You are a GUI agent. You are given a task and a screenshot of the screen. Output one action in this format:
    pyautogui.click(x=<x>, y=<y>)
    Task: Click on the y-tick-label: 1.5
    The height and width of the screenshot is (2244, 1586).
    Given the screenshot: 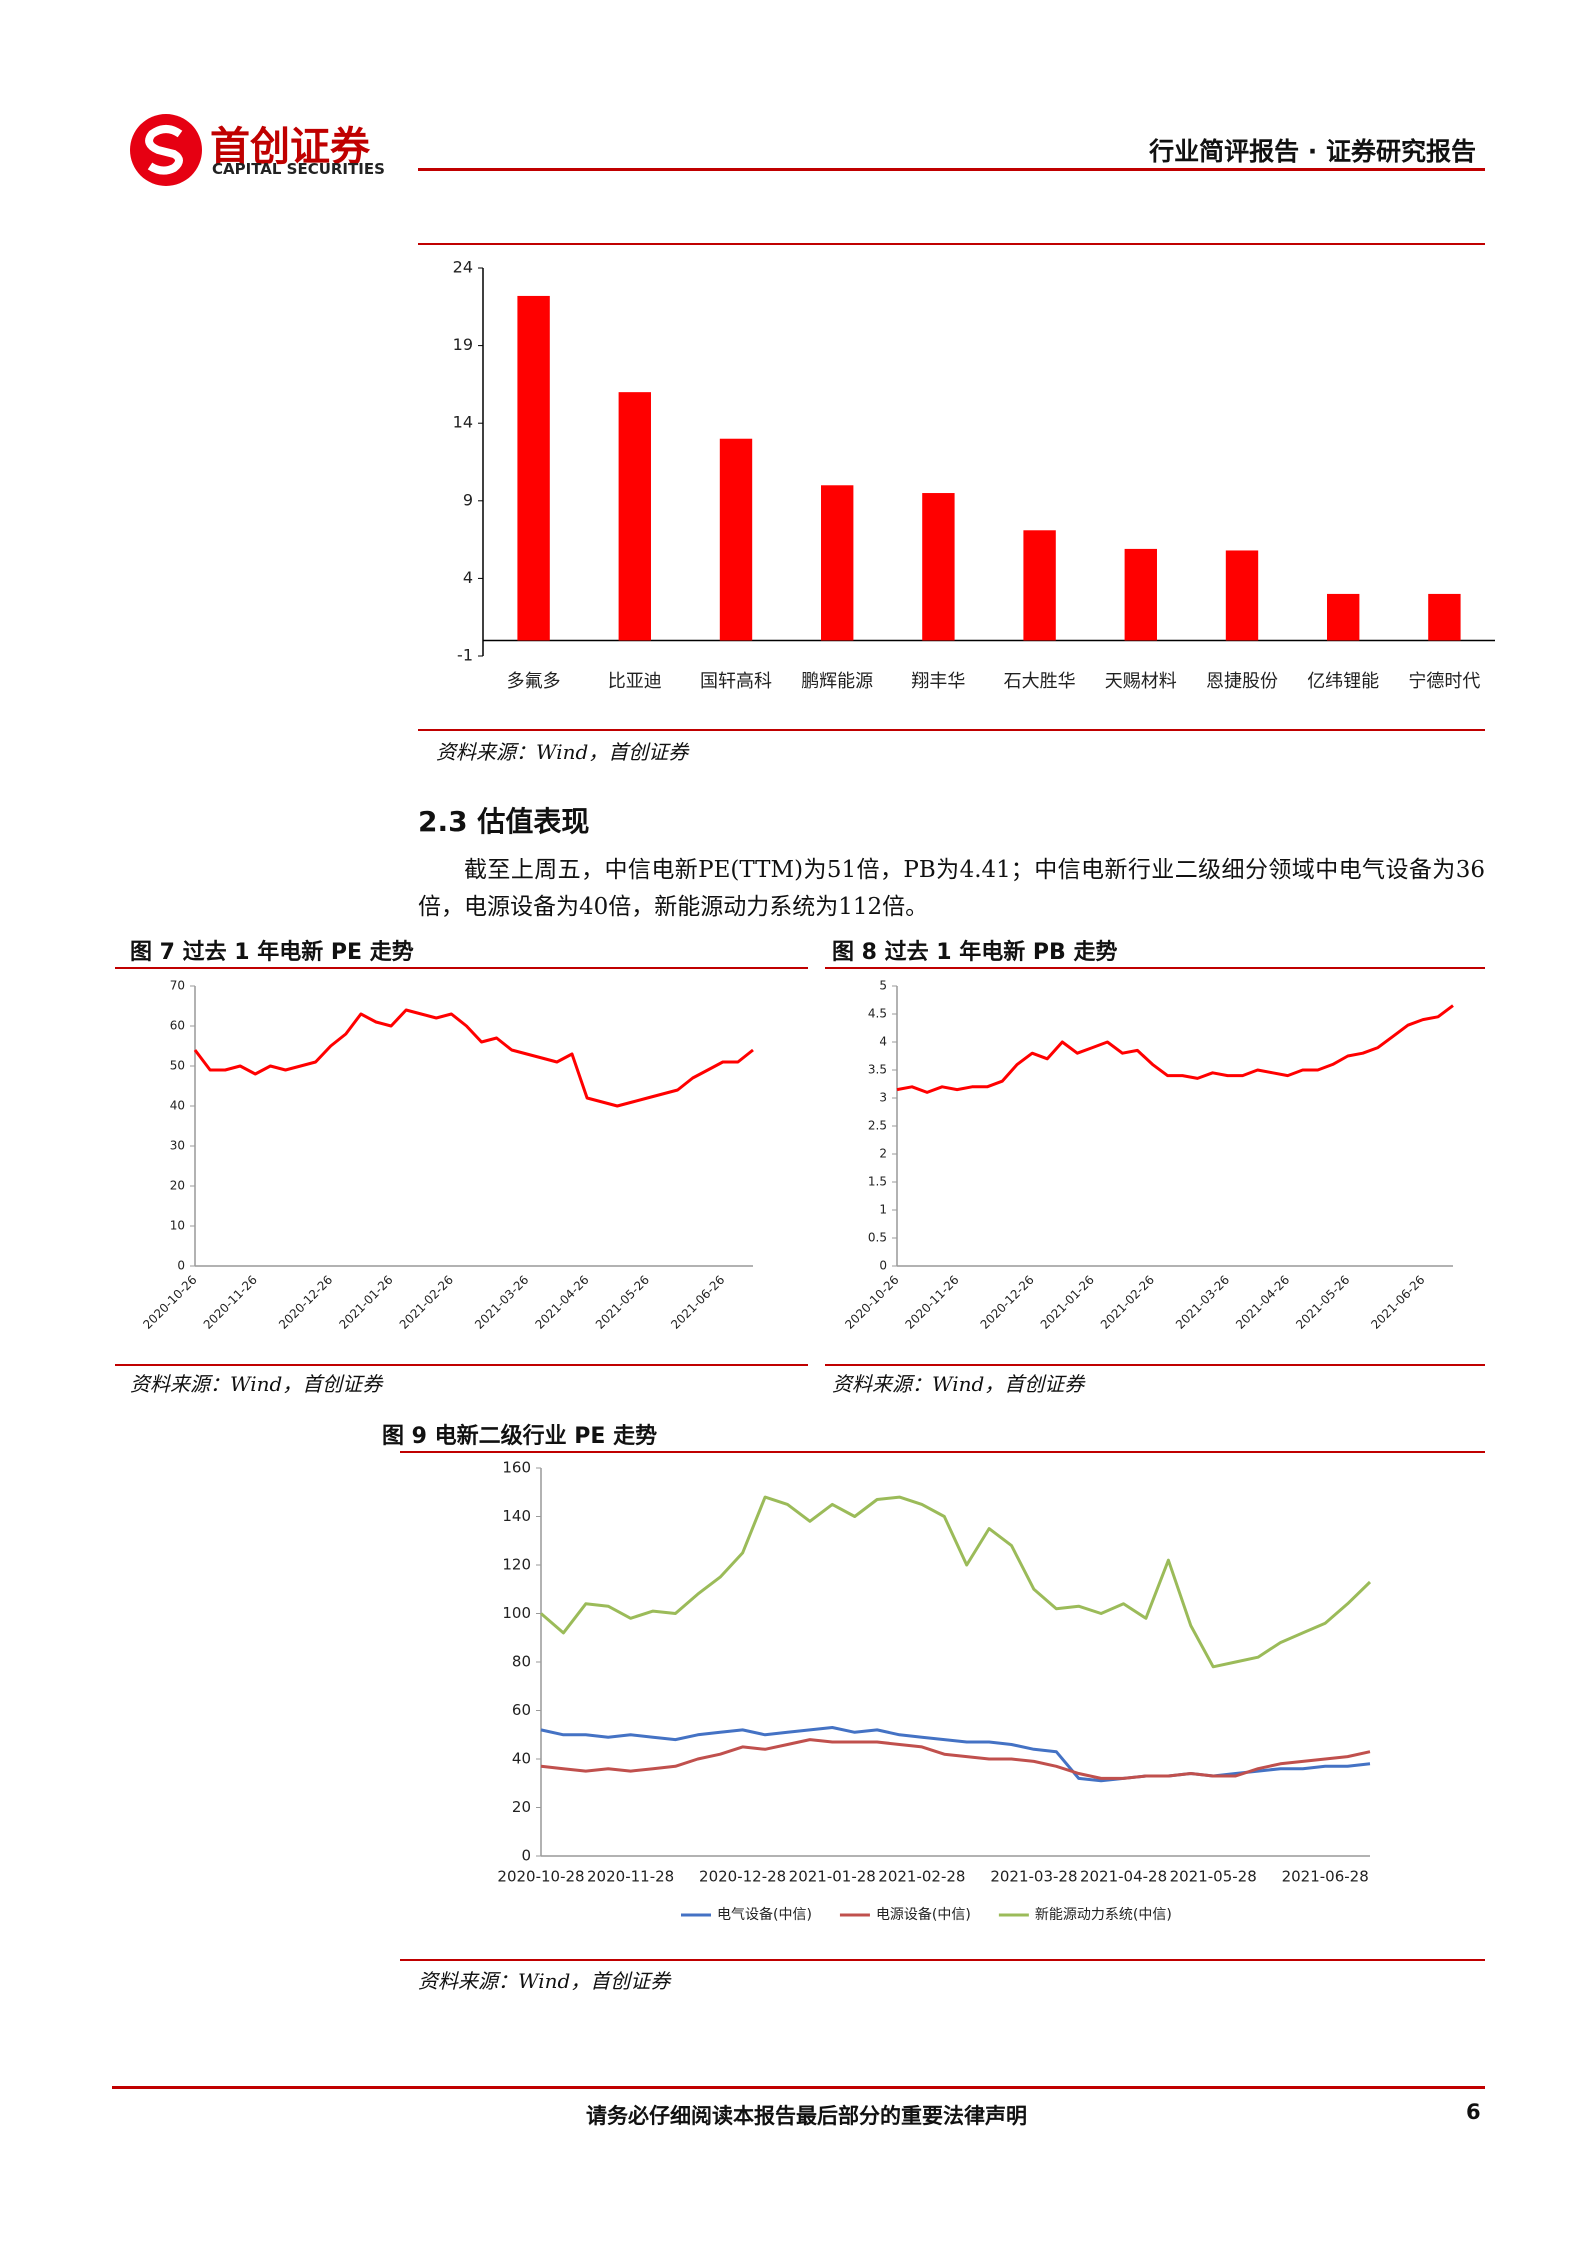 What is the action you would take?
    pyautogui.click(x=877, y=1182)
    